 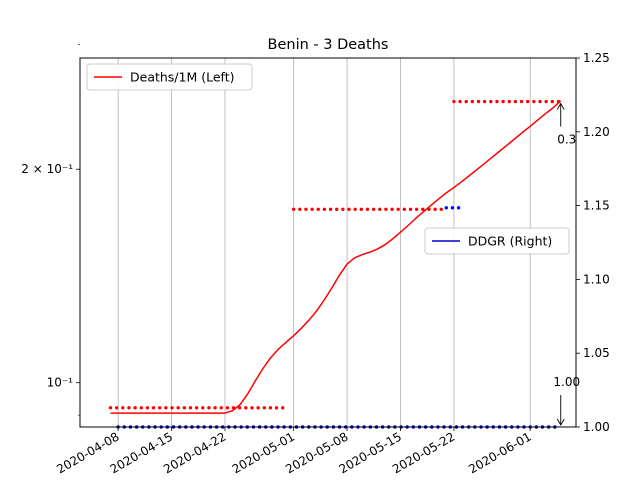 I want to click on right-tick-label: 1.05, so click(x=596, y=353).